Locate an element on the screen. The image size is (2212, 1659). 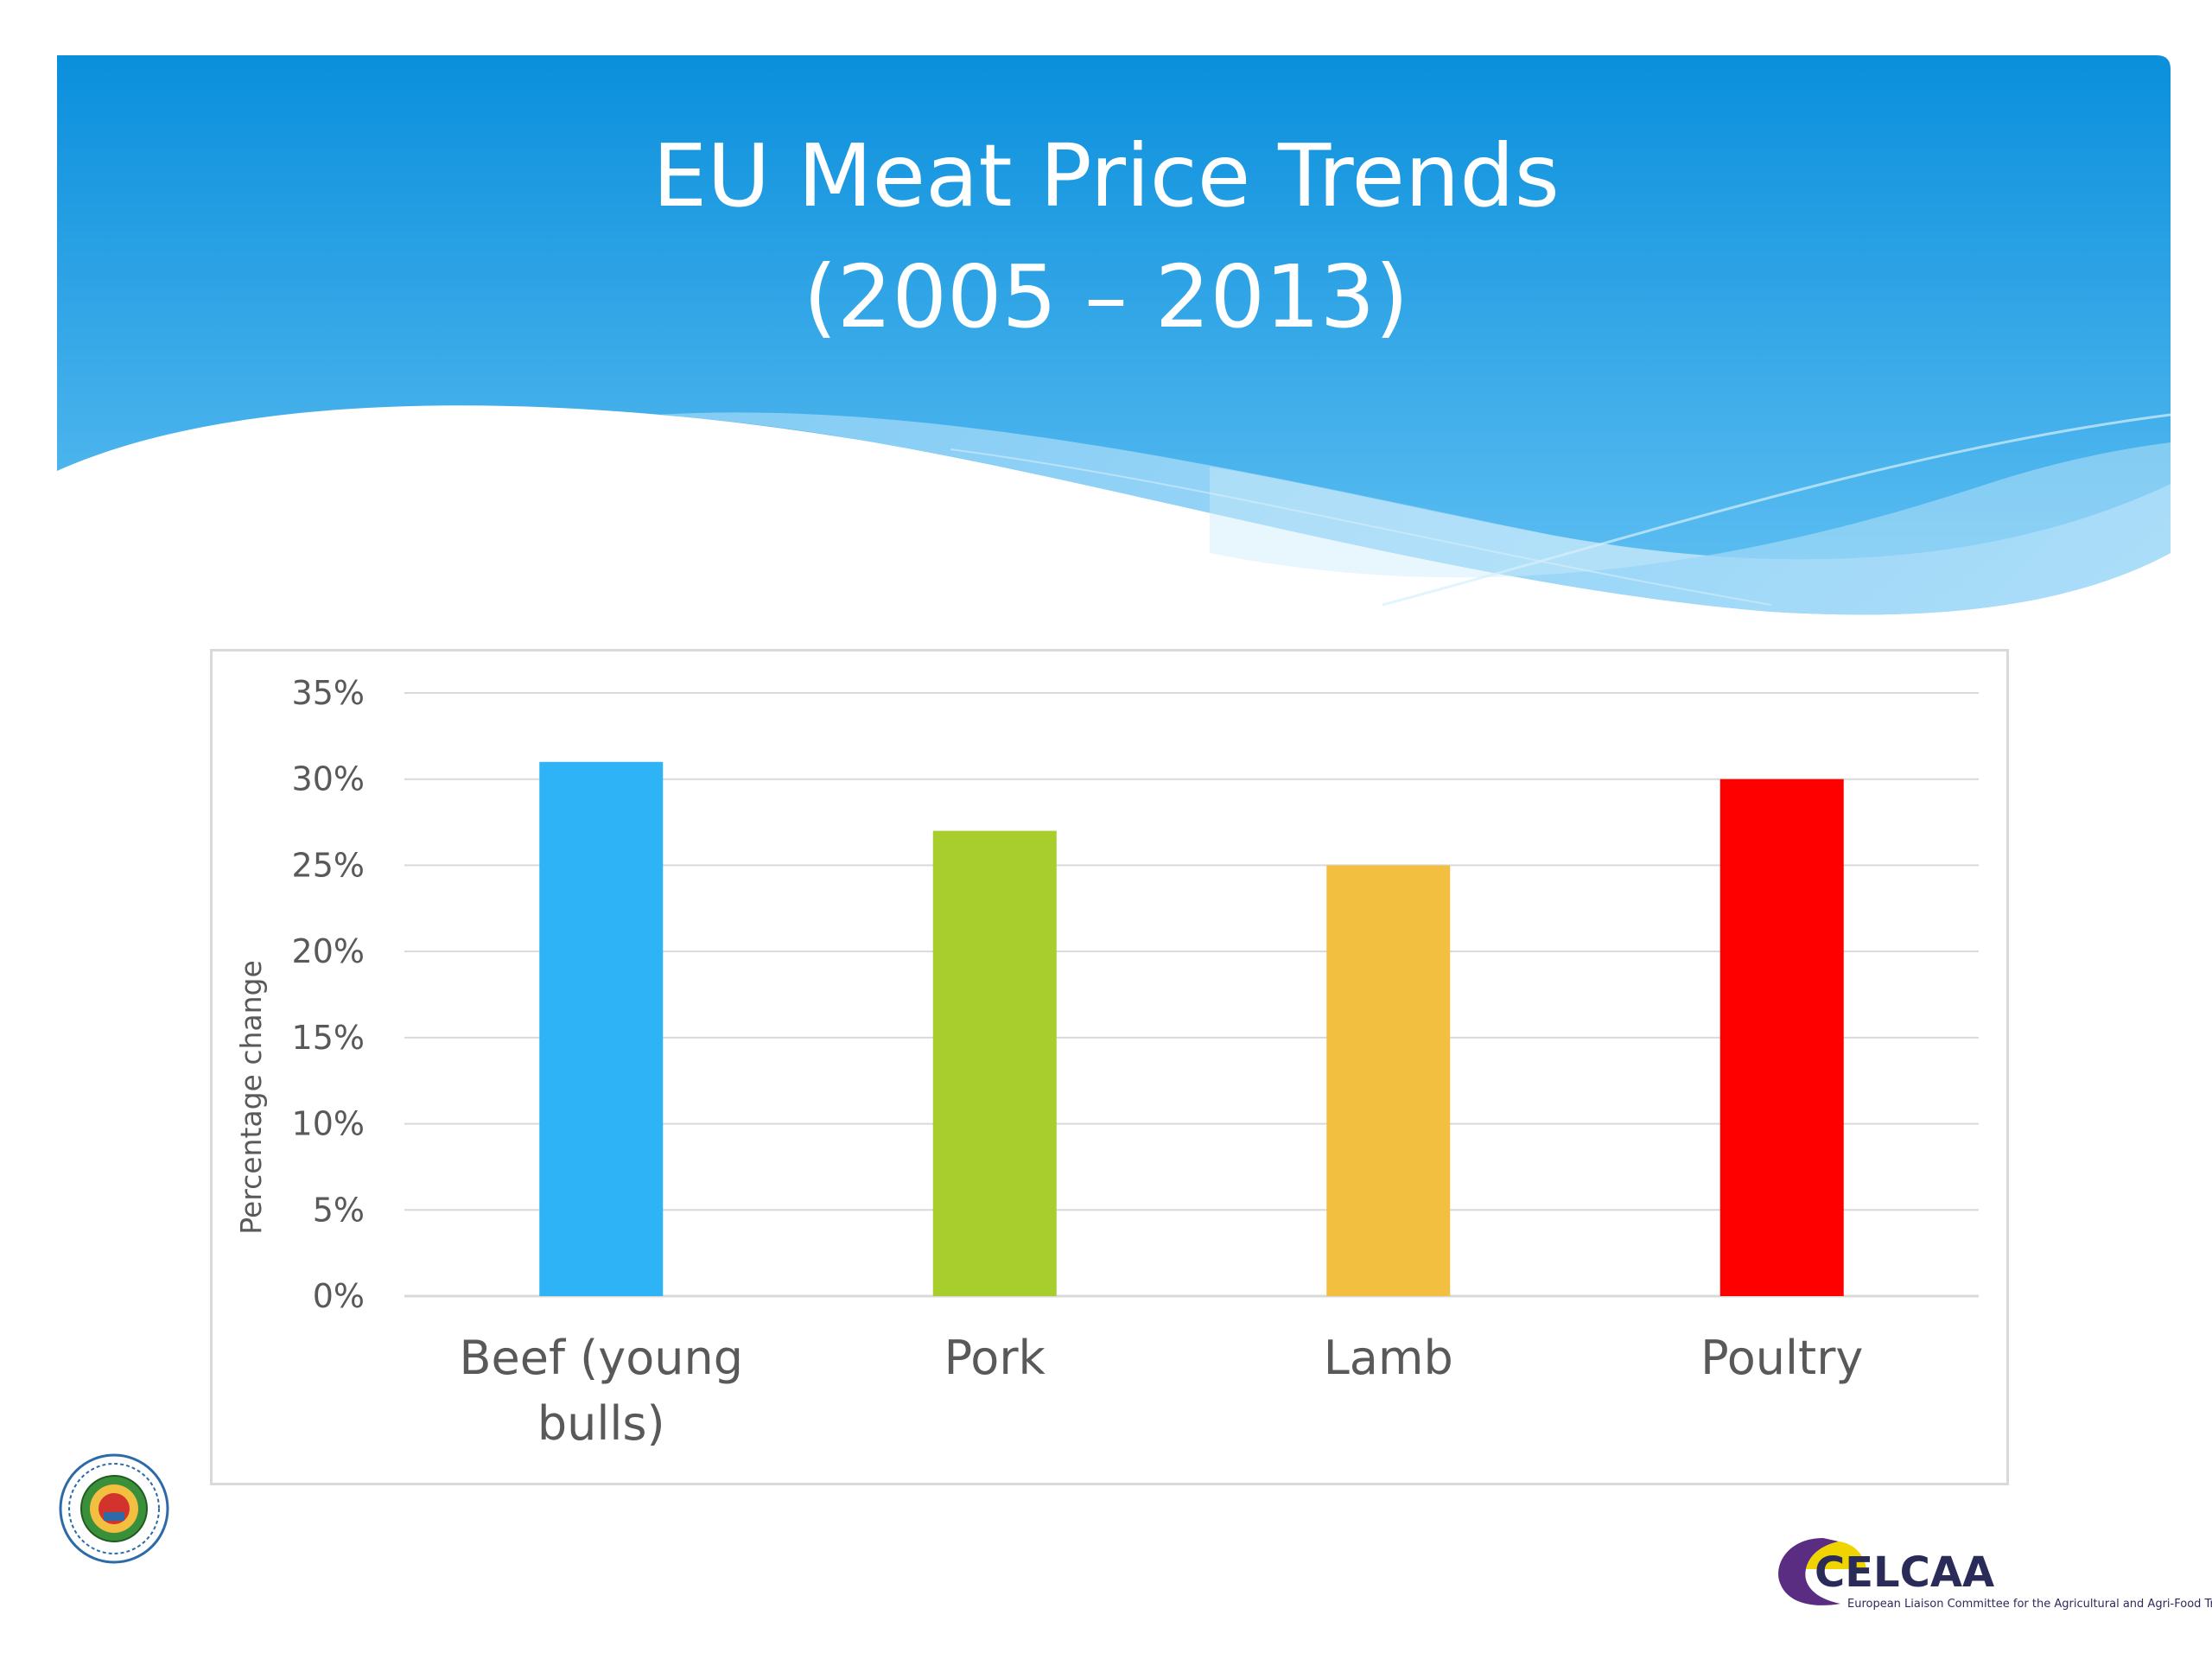
y-tick-label: 15% is located at coordinates (328, 1038).